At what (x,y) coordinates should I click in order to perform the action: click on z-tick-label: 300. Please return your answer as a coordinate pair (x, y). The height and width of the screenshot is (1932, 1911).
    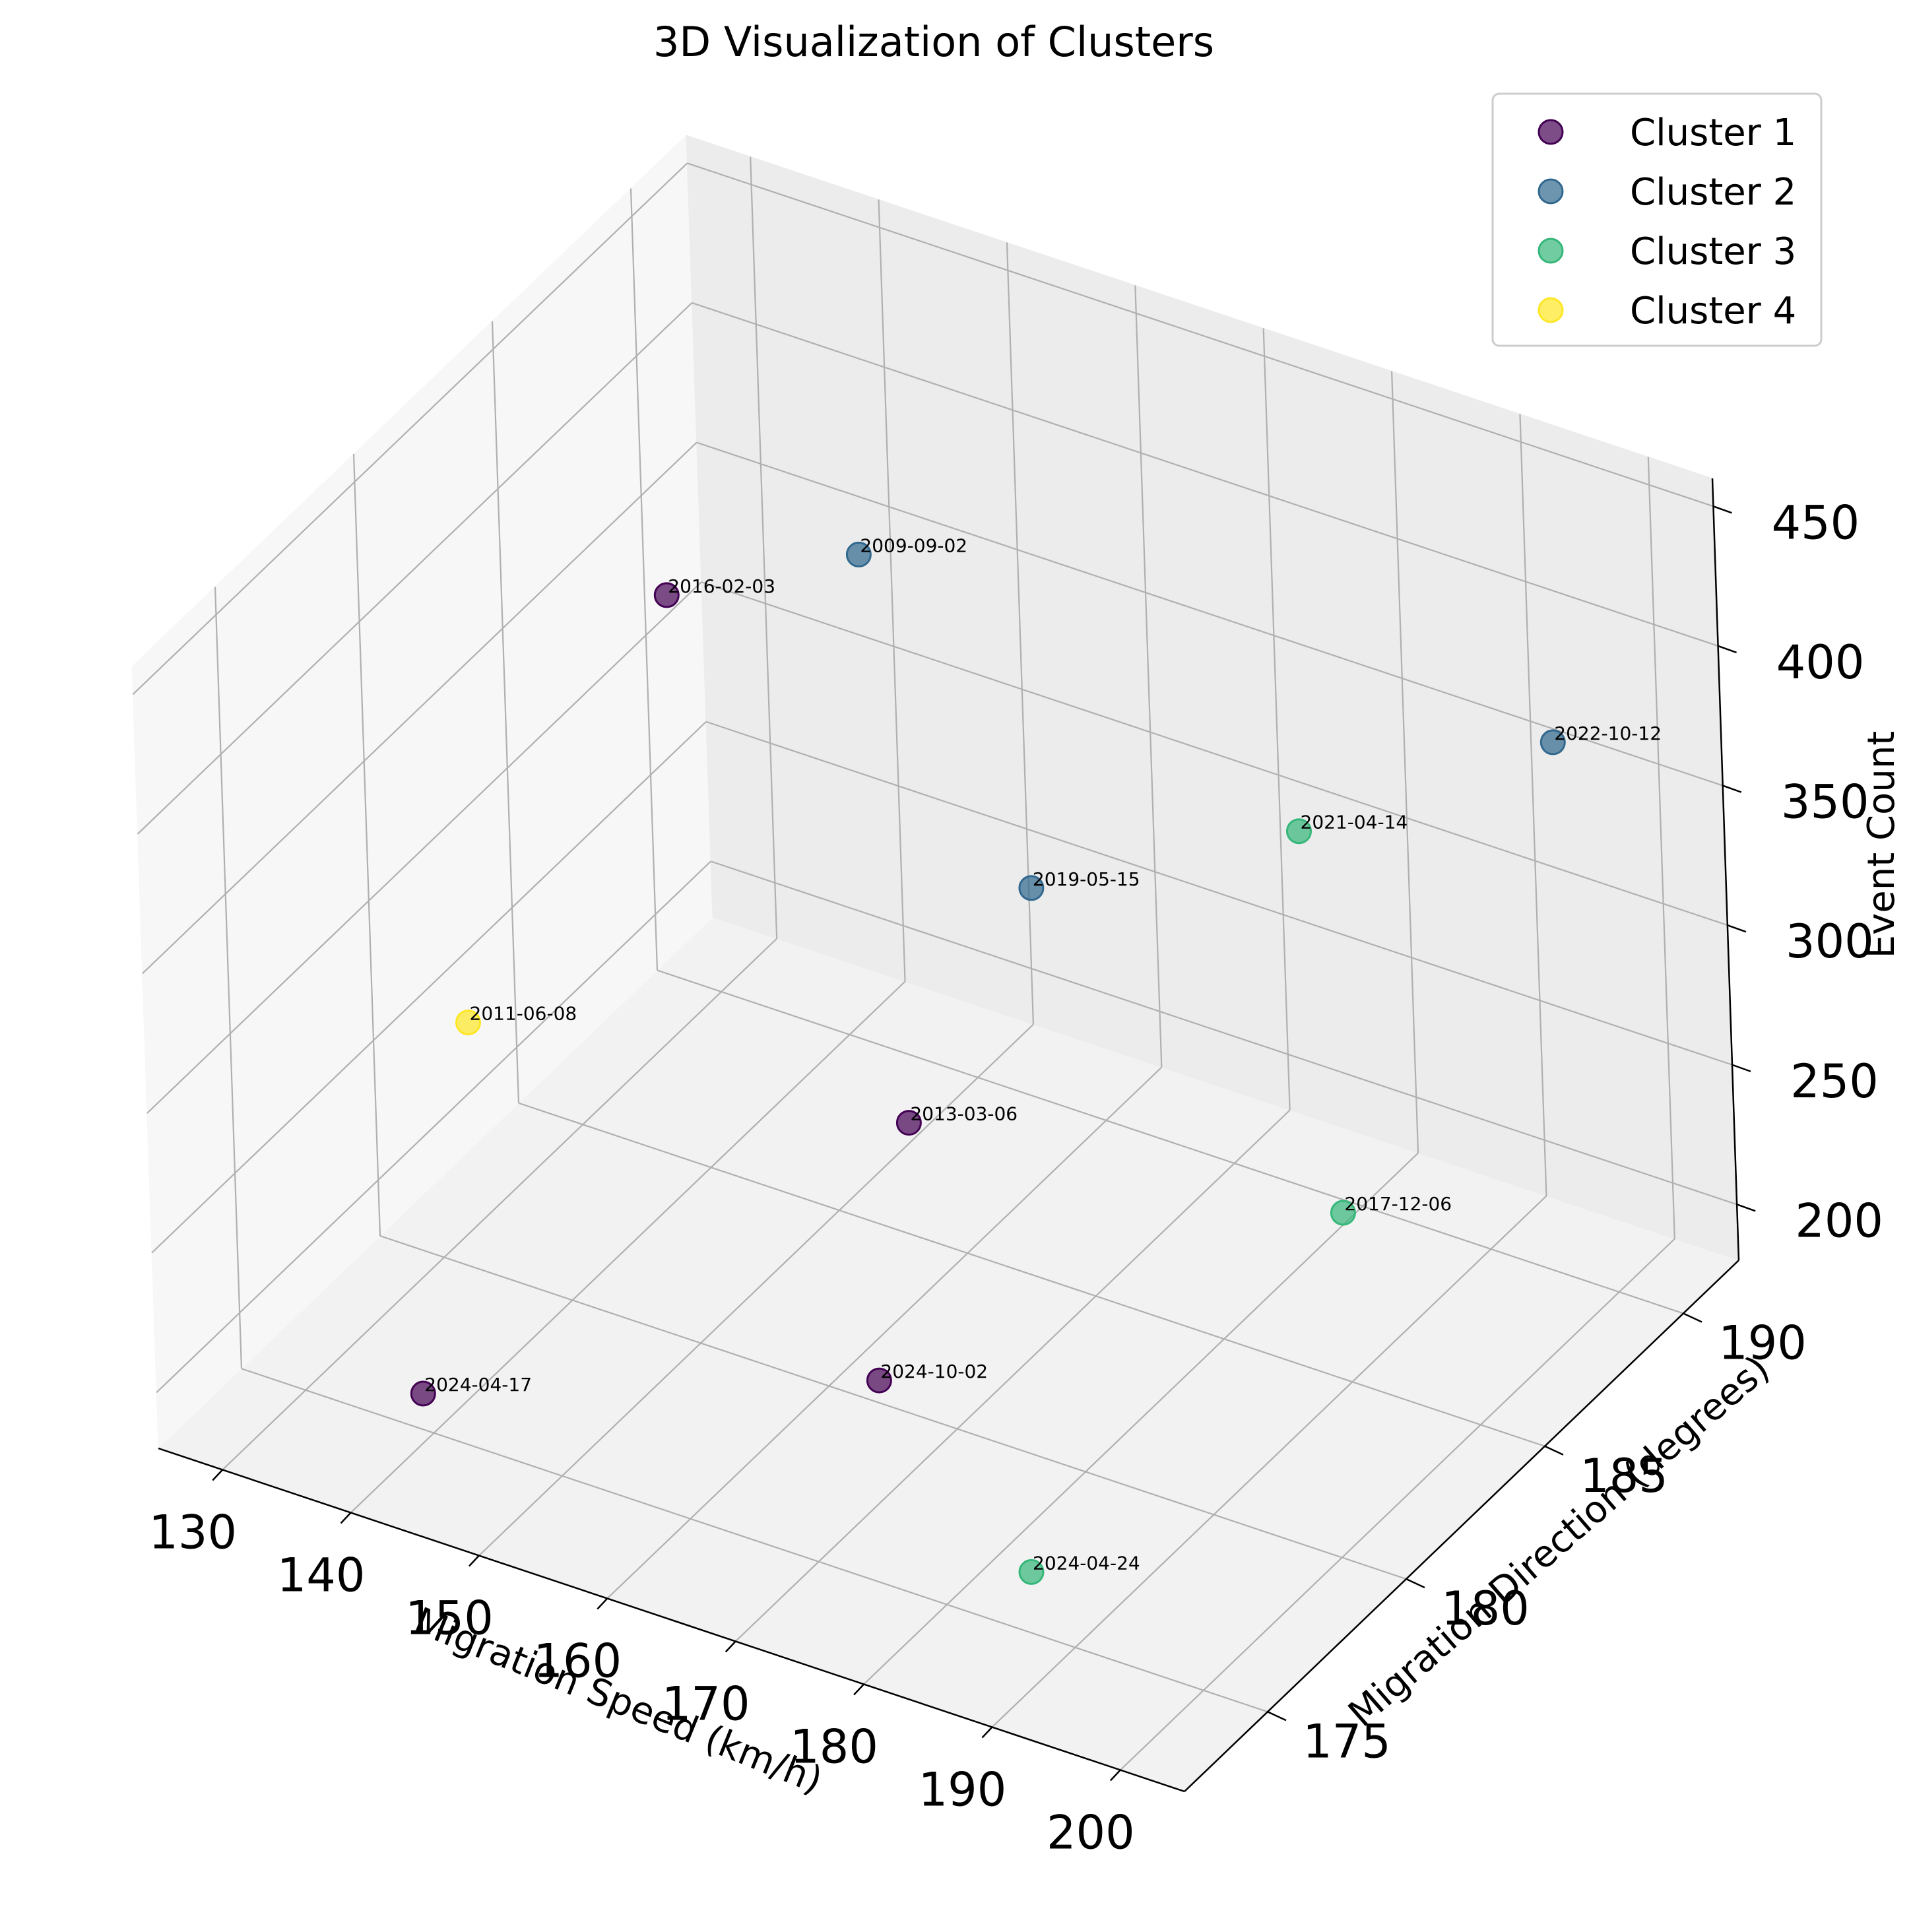
    Looking at the image, I should click on (1830, 942).